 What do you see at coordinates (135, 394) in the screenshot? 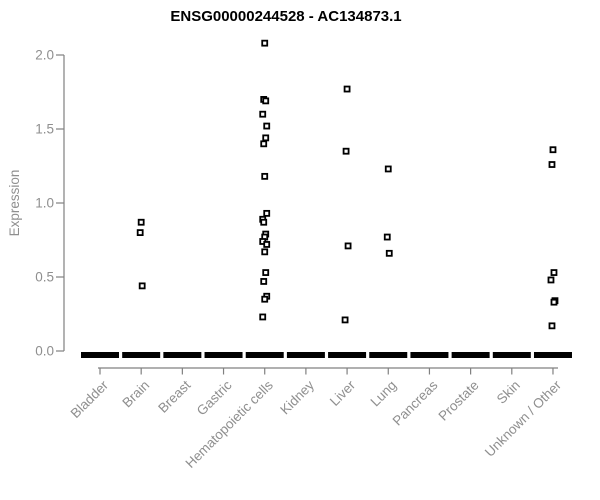
I see `x-category-label: Brain` at bounding box center [135, 394].